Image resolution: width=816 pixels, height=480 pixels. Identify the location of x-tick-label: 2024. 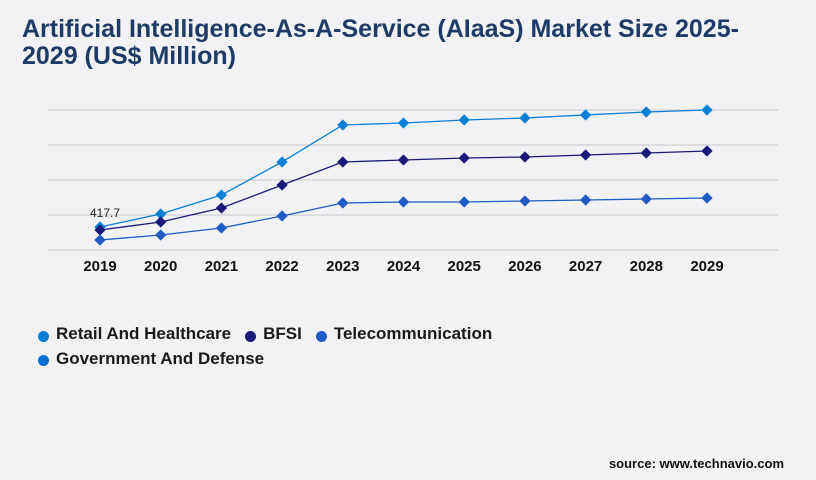
(404, 266).